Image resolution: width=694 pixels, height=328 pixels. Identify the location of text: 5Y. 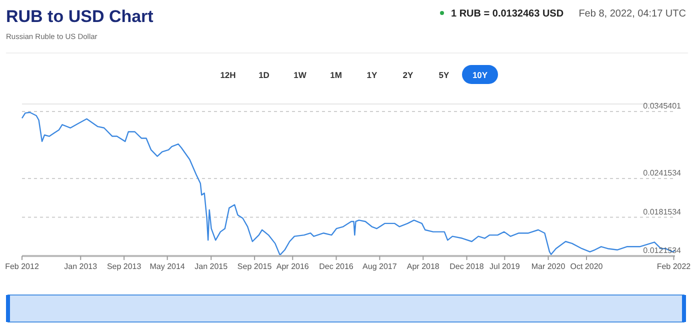
(444, 75).